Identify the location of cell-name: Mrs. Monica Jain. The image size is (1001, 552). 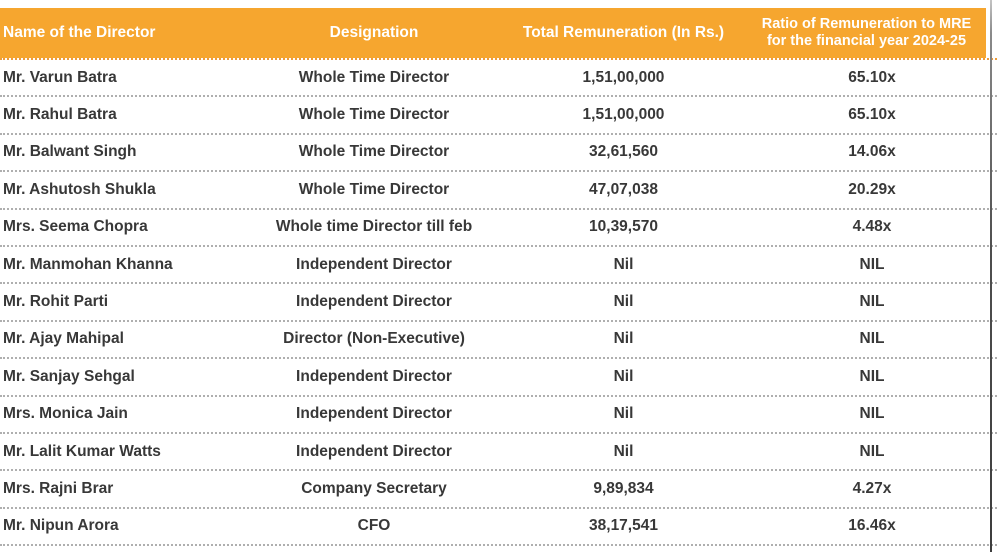
(65, 414).